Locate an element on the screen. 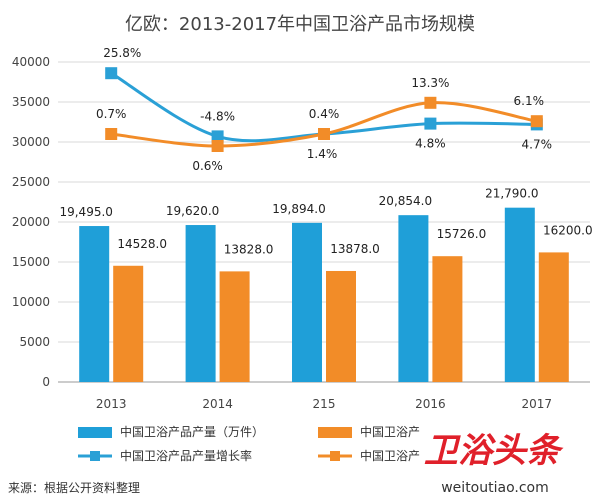 The height and width of the screenshot is (504, 600). y-tick-label: 20000 is located at coordinates (31, 222).